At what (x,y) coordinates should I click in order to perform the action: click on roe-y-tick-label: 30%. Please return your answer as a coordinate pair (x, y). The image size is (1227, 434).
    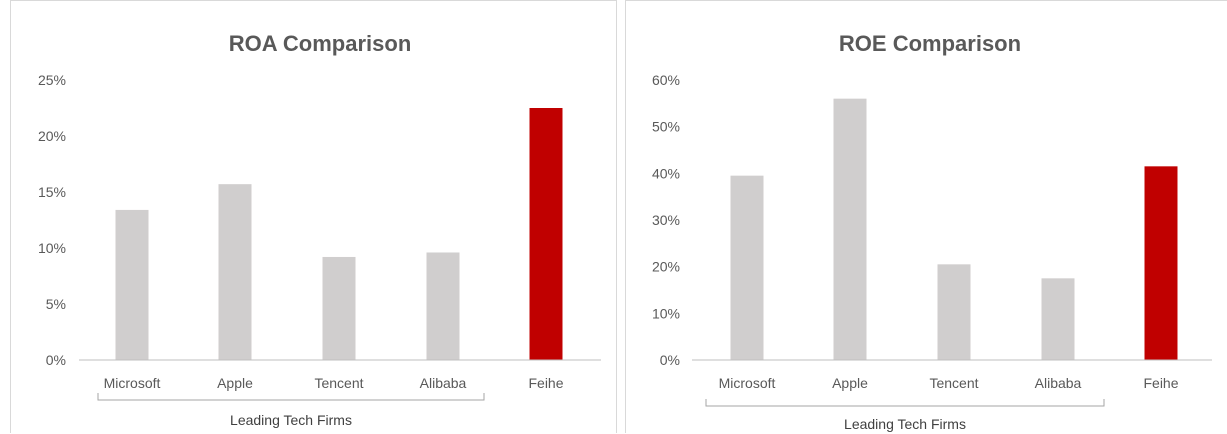
    Looking at the image, I should click on (666, 220).